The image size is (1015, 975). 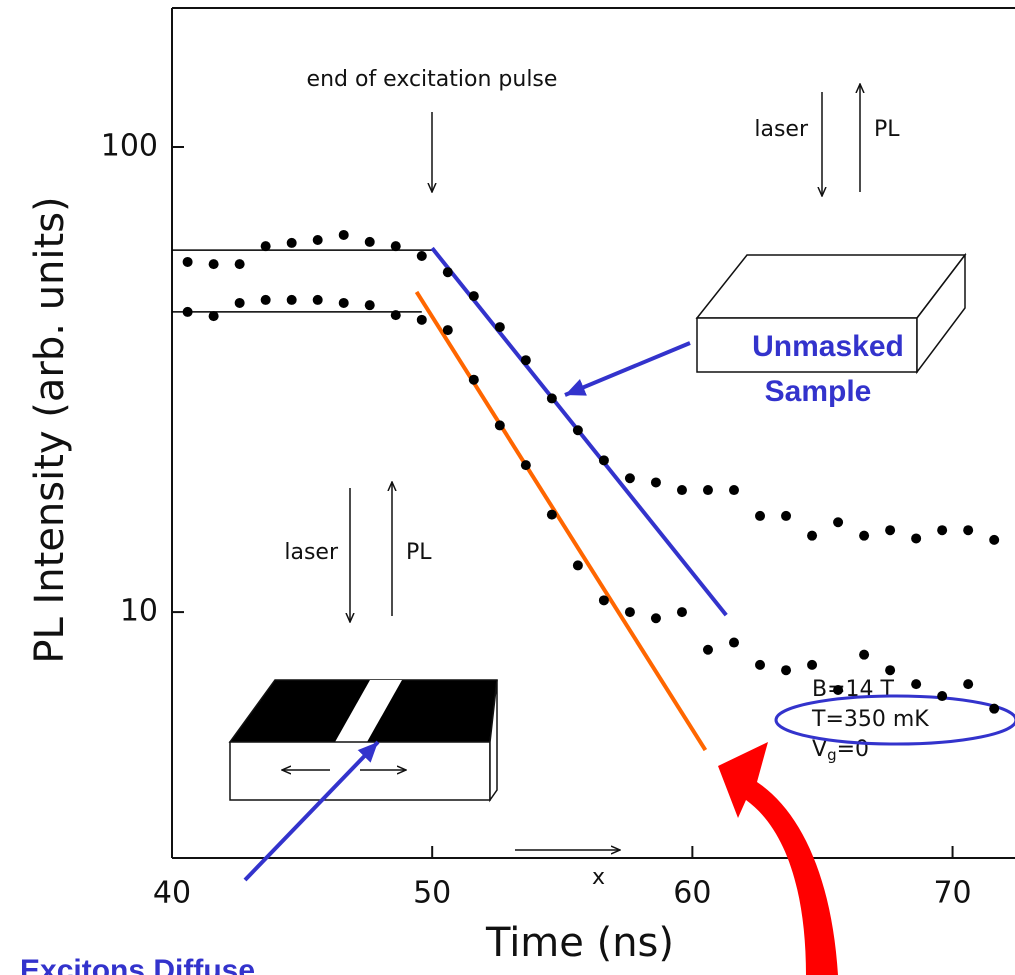 What do you see at coordinates (952, 893) in the screenshot?
I see `x-tick-label: 70` at bounding box center [952, 893].